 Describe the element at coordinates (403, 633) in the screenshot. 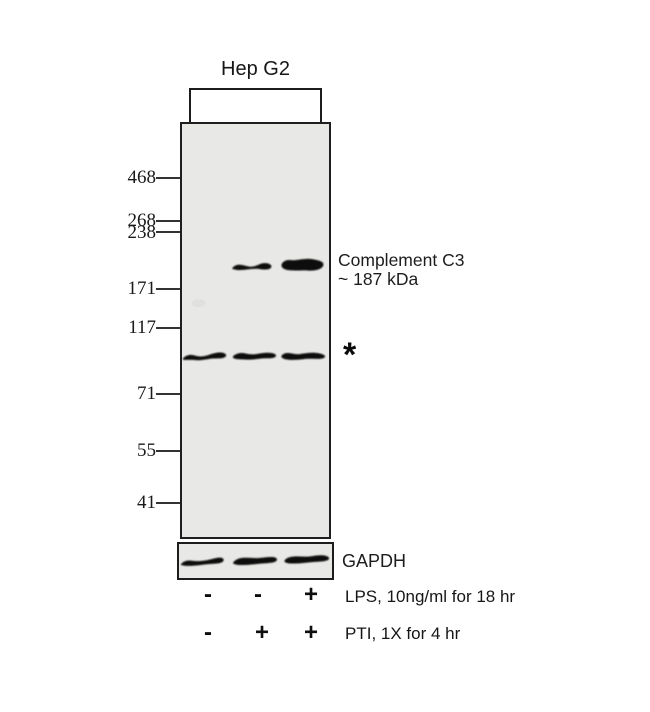

I see `pti-treatment-label: PTI, 1X for 4 hr` at that location.